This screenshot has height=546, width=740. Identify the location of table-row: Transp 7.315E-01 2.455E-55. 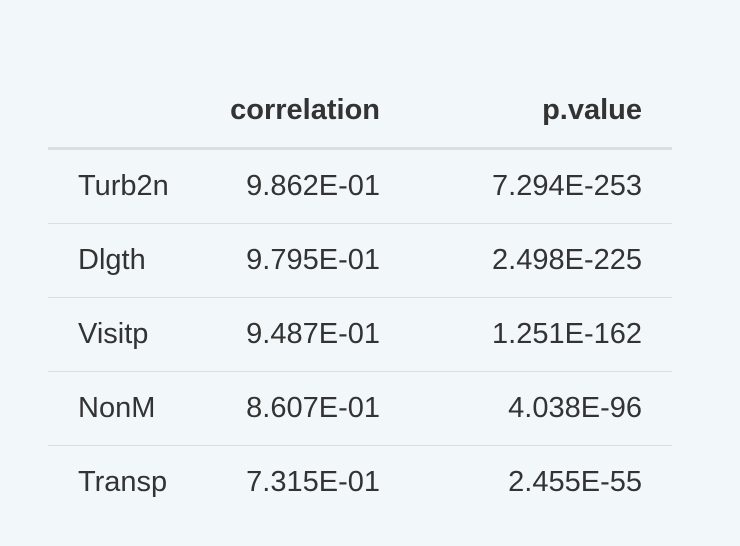
(360, 483).